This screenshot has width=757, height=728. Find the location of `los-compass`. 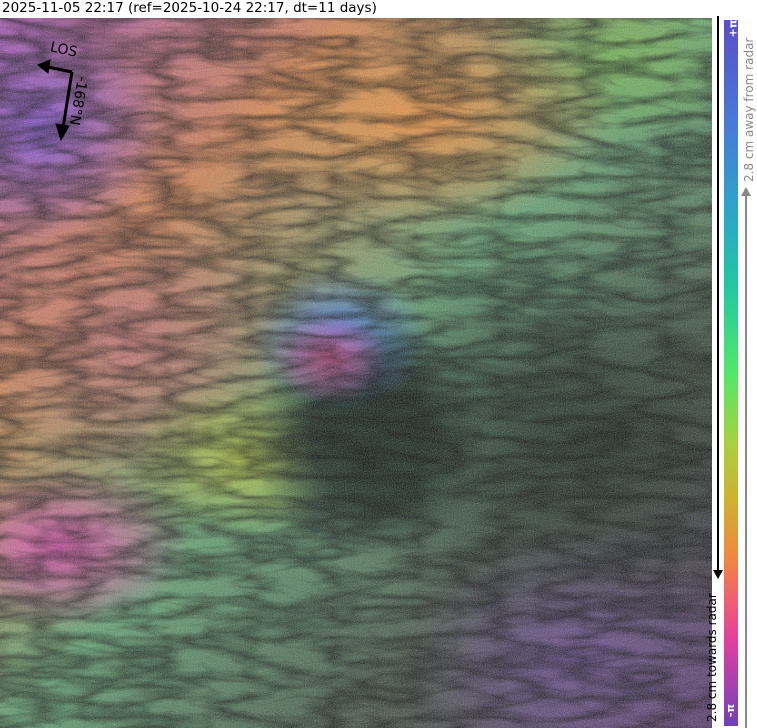

los-compass is located at coordinates (55, 100).